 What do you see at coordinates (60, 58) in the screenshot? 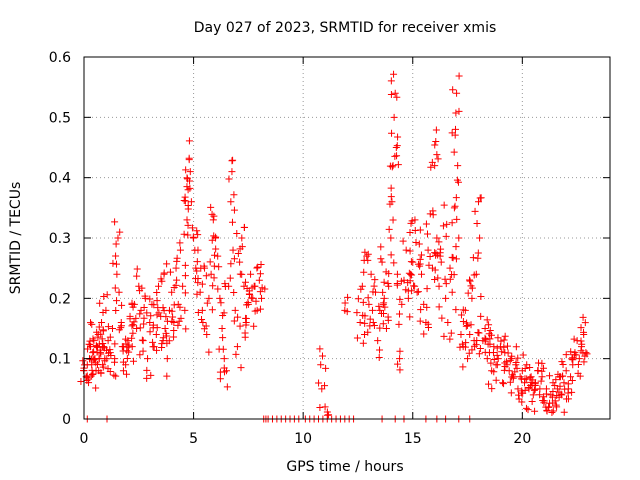
I see `y-tick-label: 0.6` at bounding box center [60, 58].